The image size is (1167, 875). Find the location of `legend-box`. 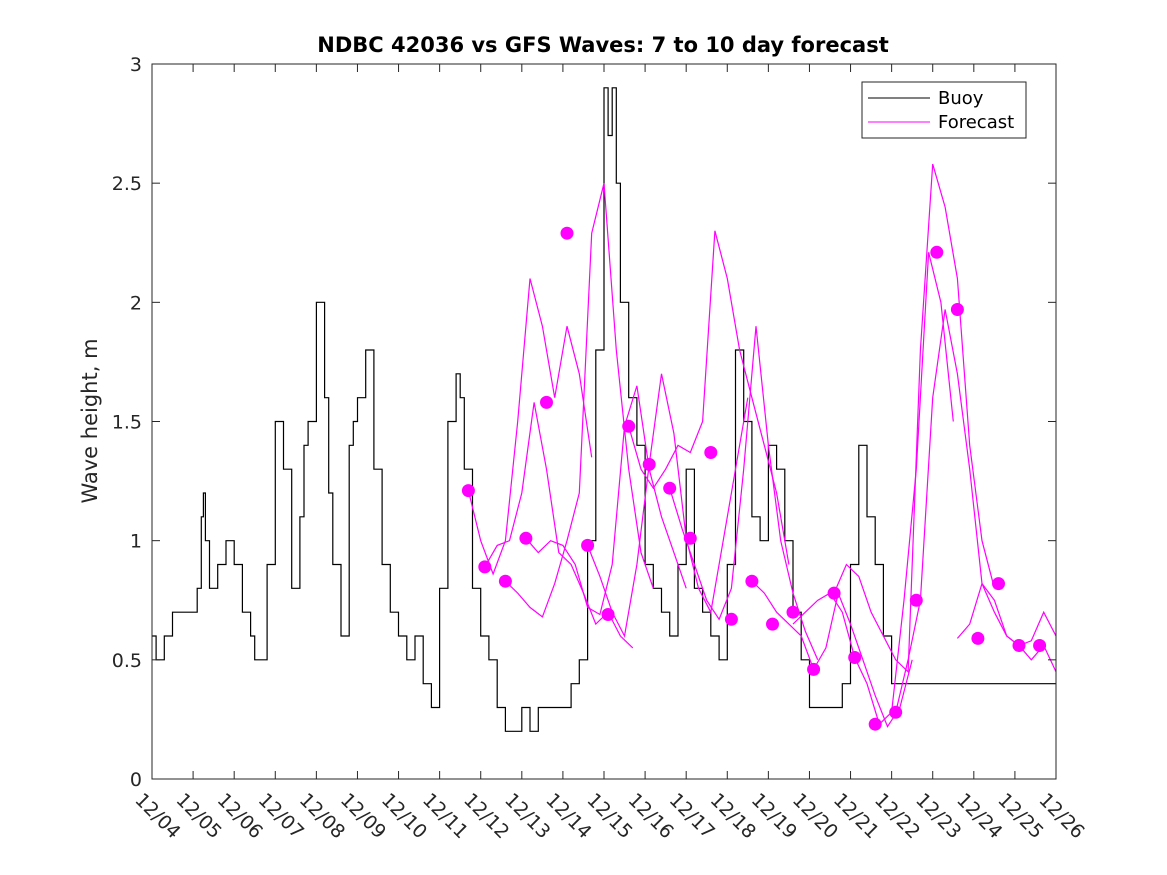

legend-box is located at coordinates (944, 110).